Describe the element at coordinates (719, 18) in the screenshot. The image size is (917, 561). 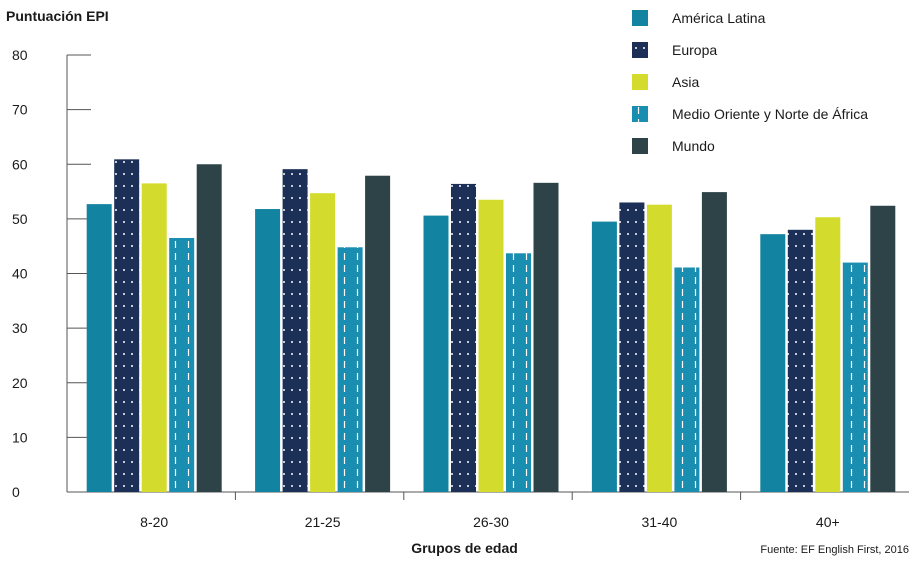
I see `legend-label: América Latina` at that location.